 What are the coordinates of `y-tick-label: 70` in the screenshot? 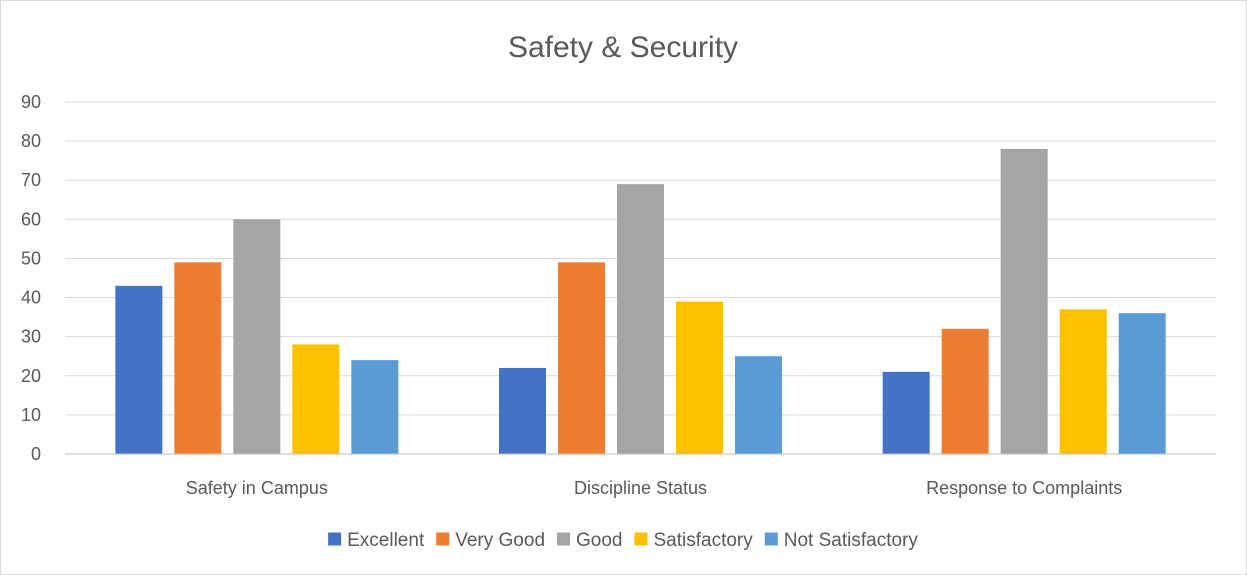 It's located at (31, 180).